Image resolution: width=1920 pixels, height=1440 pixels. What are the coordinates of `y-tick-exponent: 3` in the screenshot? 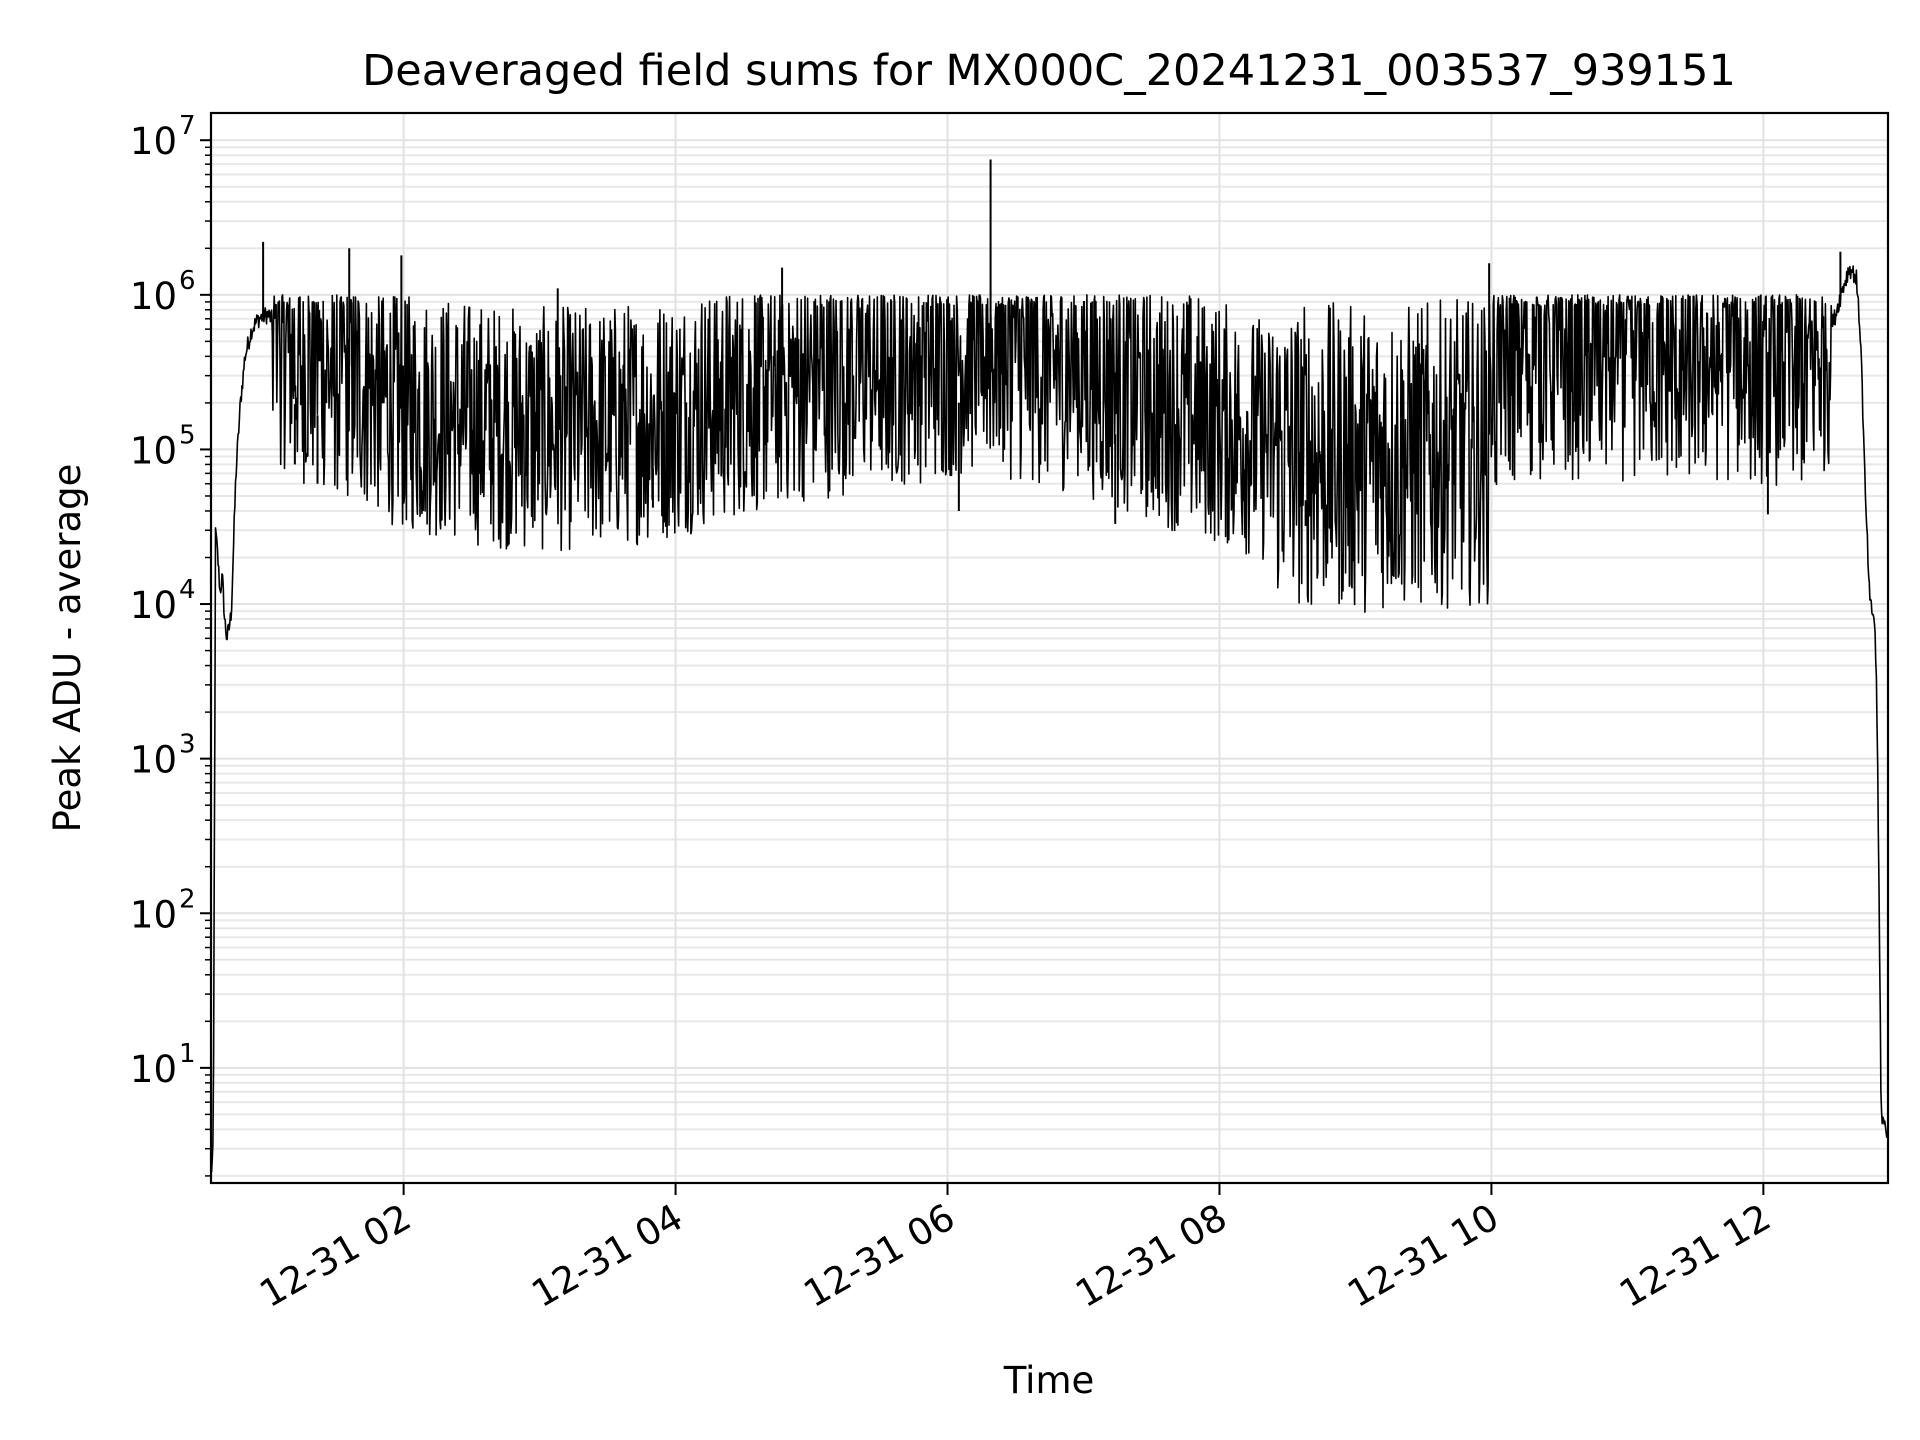 It's located at (187, 745).